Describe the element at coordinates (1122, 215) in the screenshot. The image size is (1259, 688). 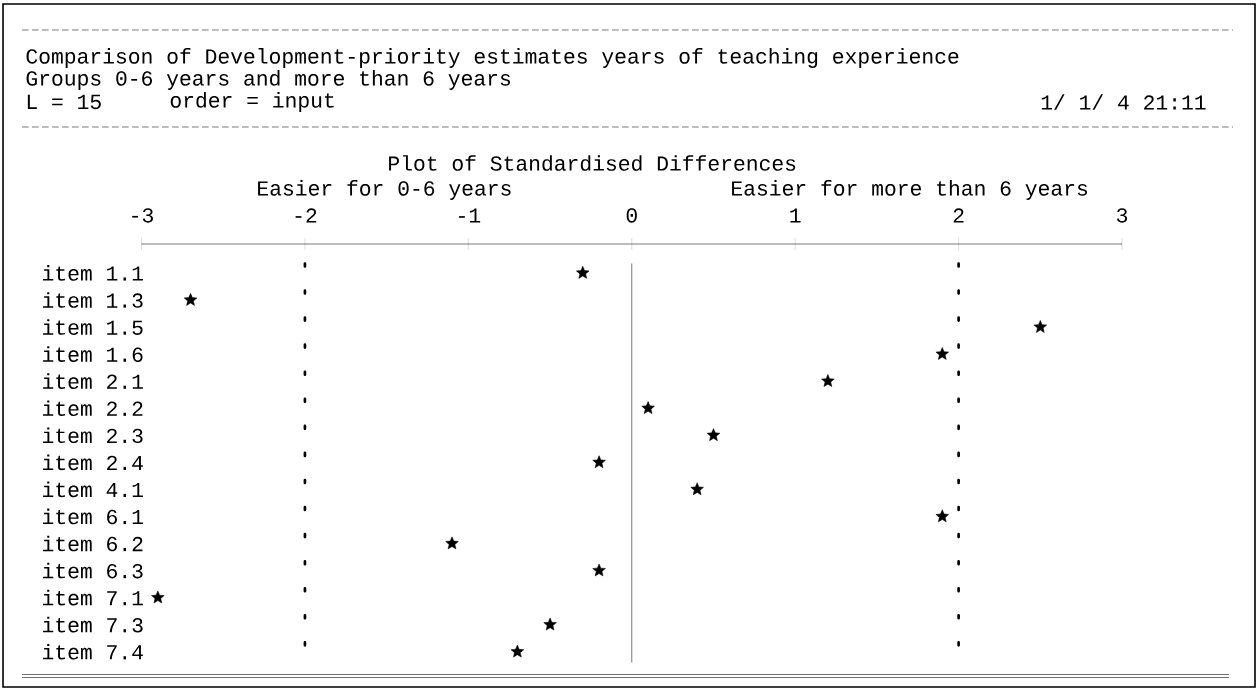
I see `x-tick-label: 3` at that location.